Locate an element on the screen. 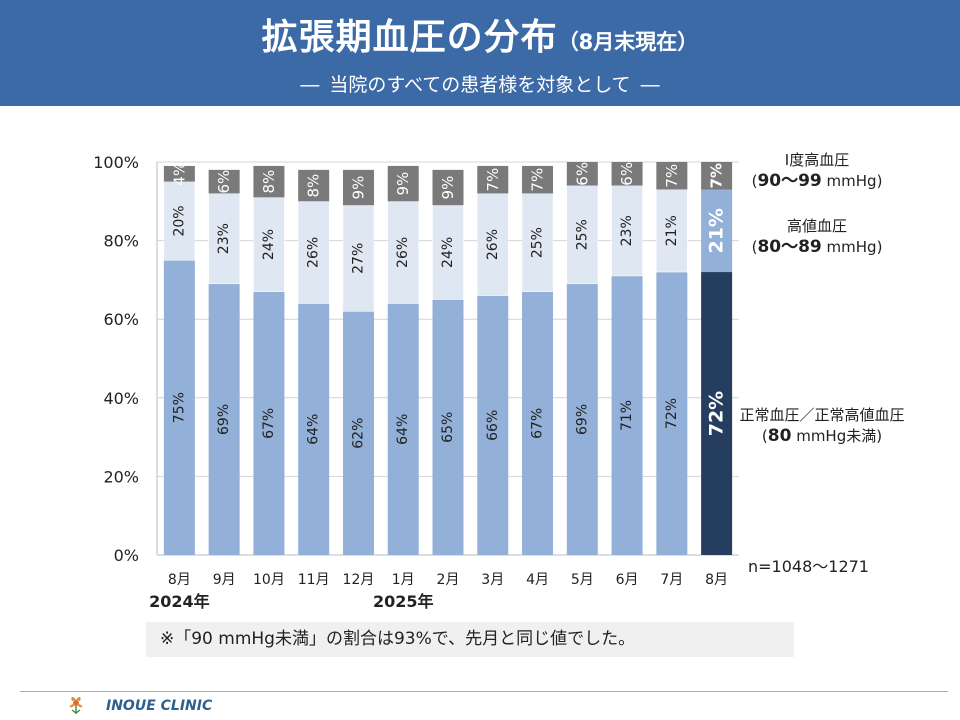 The image size is (960, 720). label-high: 高値血圧 (80～89 mmHg) is located at coordinates (817, 237).